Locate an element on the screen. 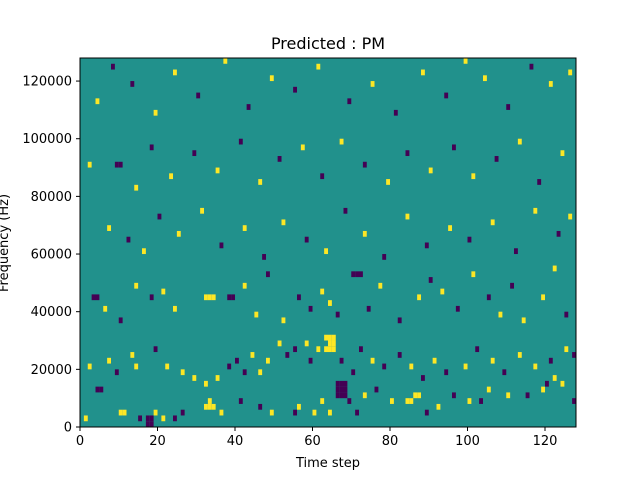  y-axis: 0 20000 40000 60000 80000 100000 120000 is located at coordinates (51, 255).